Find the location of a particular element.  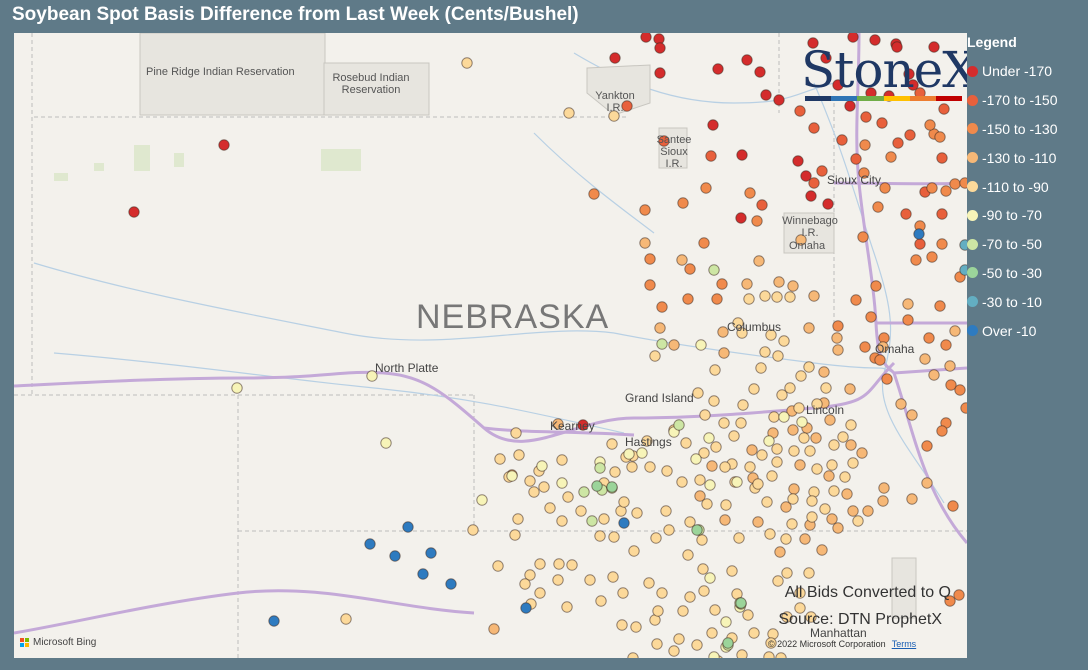

legend-item: -90 to -70 is located at coordinates (1027, 215).